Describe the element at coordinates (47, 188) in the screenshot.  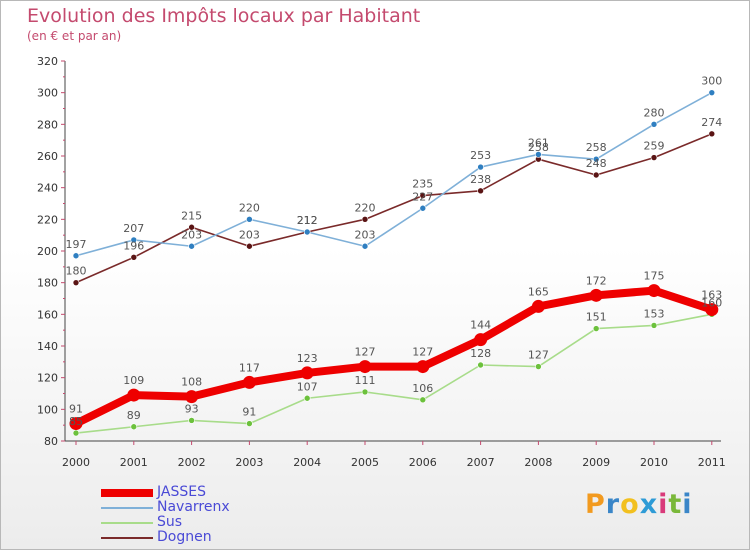
I see `y-tick-label: 240` at that location.